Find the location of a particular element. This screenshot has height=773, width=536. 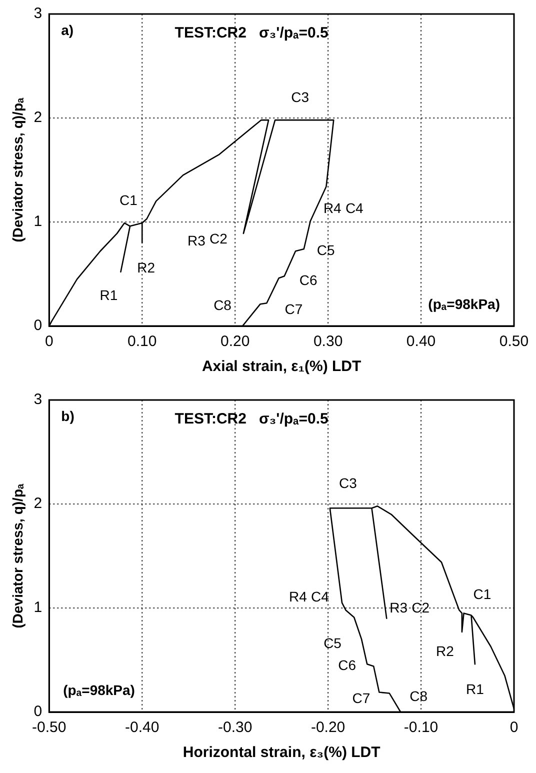

x-axis-title: Horizontal strain, ε₃(%) LDT is located at coordinates (281, 753).